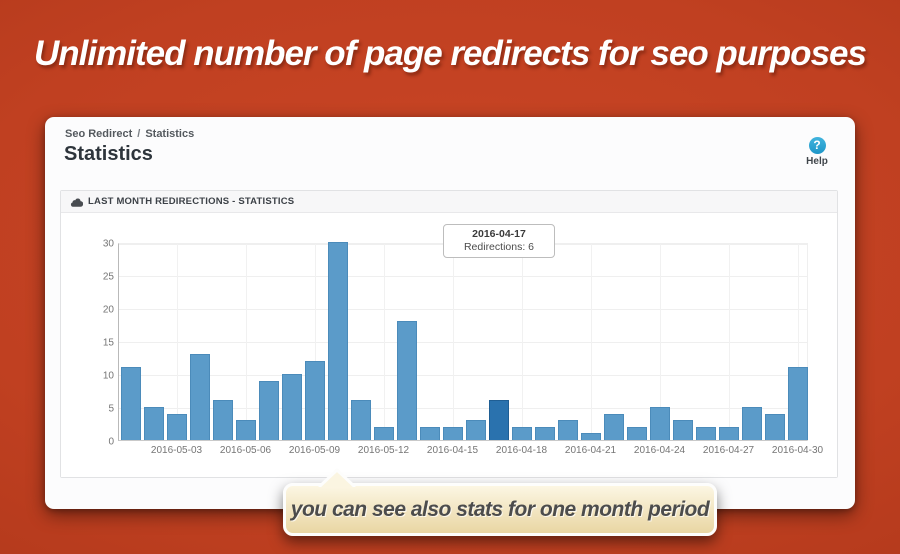 The height and width of the screenshot is (554, 900). What do you see at coordinates (108, 277) in the screenshot?
I see `y-axis-tick-label: 25` at bounding box center [108, 277].